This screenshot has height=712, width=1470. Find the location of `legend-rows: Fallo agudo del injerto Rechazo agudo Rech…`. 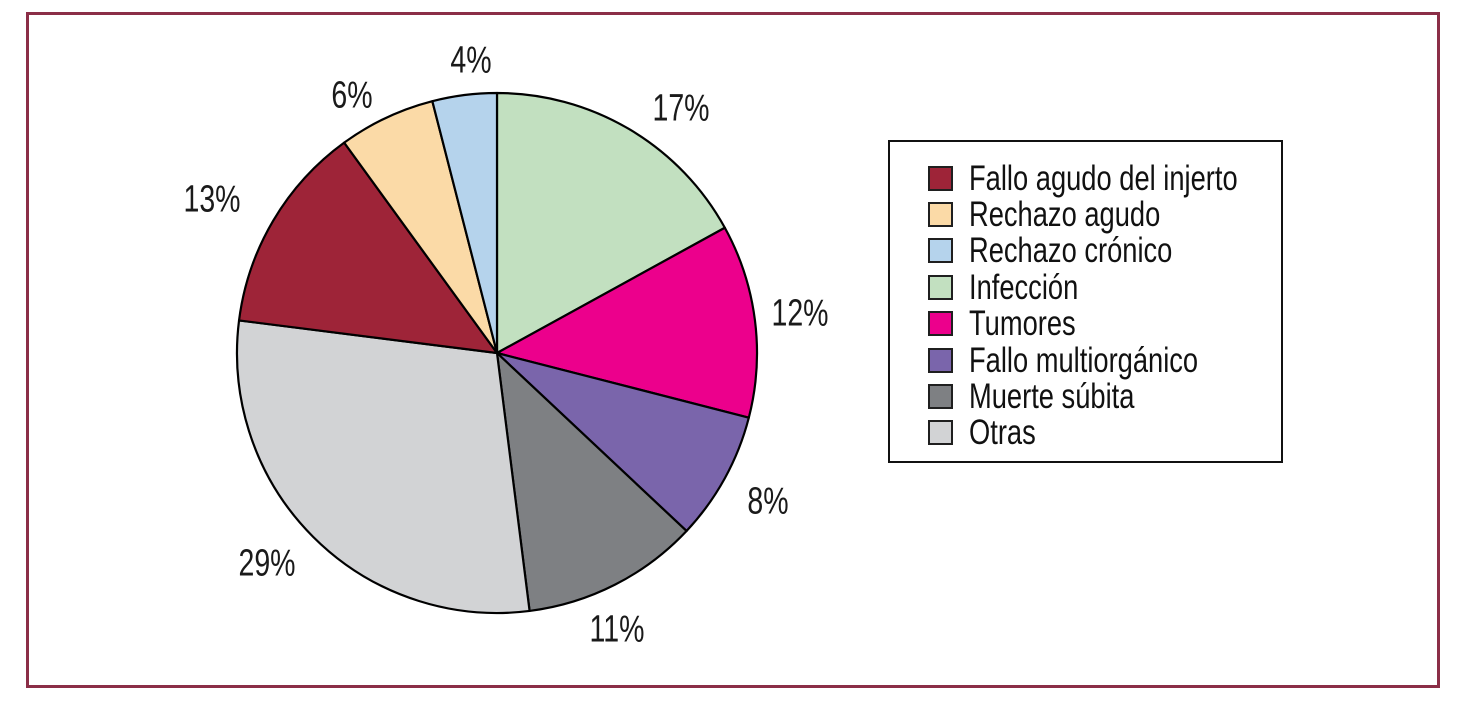

legend-rows: Fallo agudo del injerto Rechazo agudo Rech… is located at coordinates (1085, 305).